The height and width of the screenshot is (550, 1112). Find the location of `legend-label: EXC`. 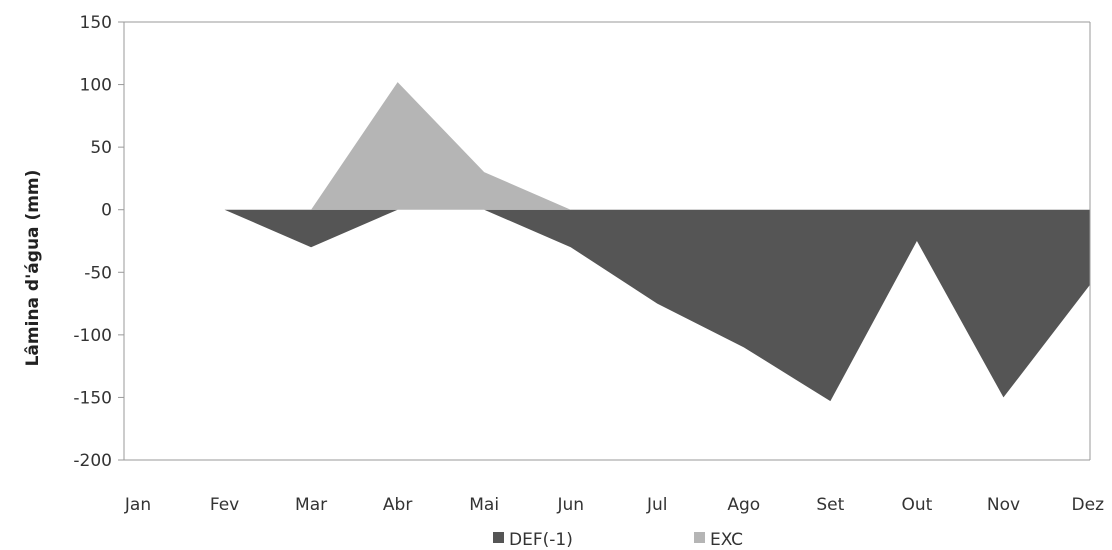

legend-label: EXC is located at coordinates (726, 540).